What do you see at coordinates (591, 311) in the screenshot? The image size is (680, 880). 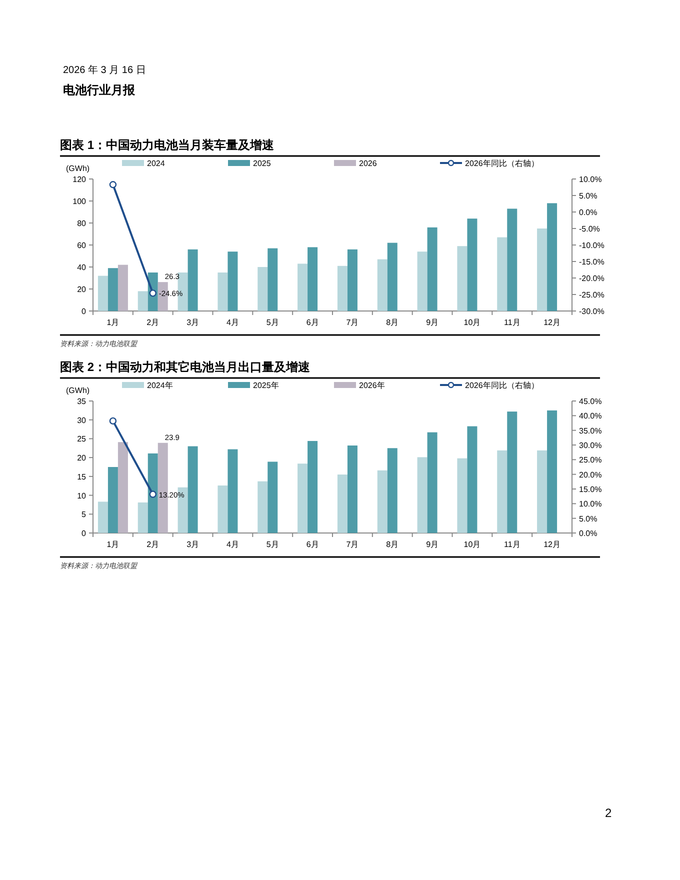 I see `y2-tick-label: -30.0%` at bounding box center [591, 311].